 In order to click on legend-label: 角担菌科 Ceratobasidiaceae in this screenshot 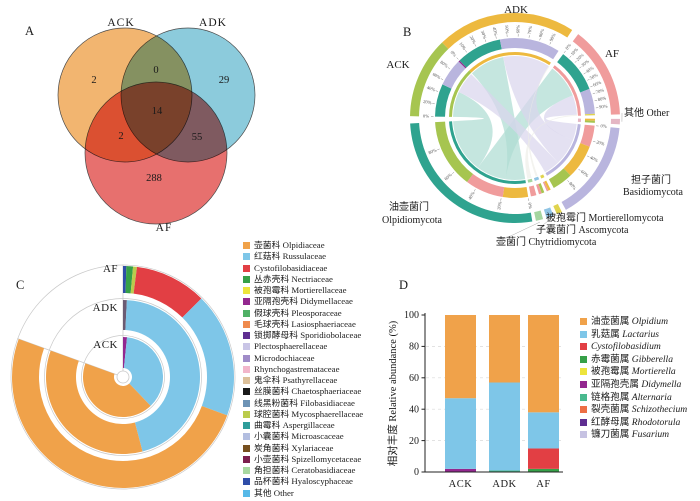, I will do `click(305, 470)`.